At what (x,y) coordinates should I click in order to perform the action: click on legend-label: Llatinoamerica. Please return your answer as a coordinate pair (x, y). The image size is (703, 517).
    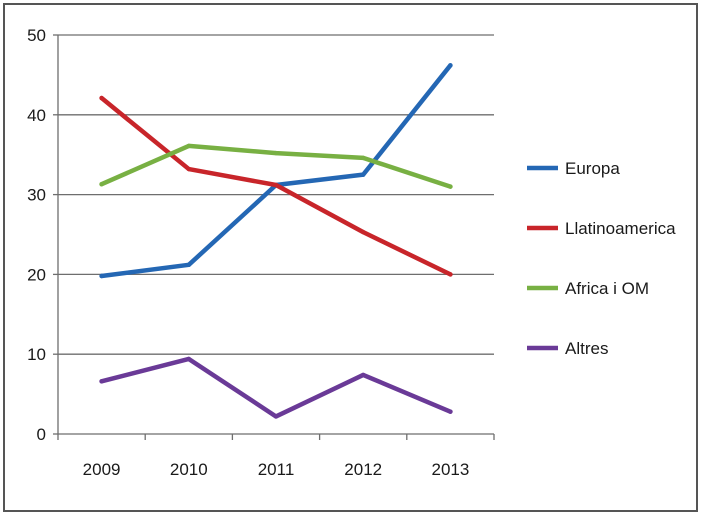
    Looking at the image, I should click on (620, 228).